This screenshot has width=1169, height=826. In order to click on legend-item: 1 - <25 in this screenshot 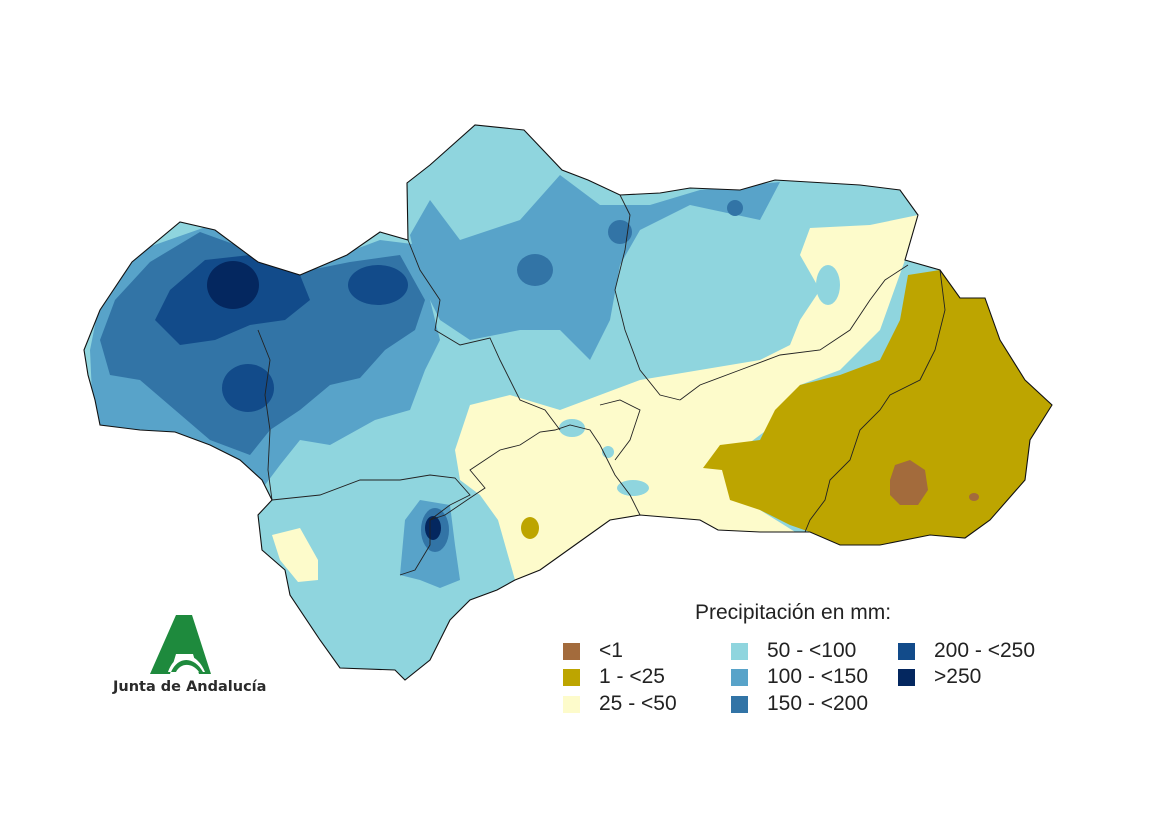, I will do `click(614, 677)`.